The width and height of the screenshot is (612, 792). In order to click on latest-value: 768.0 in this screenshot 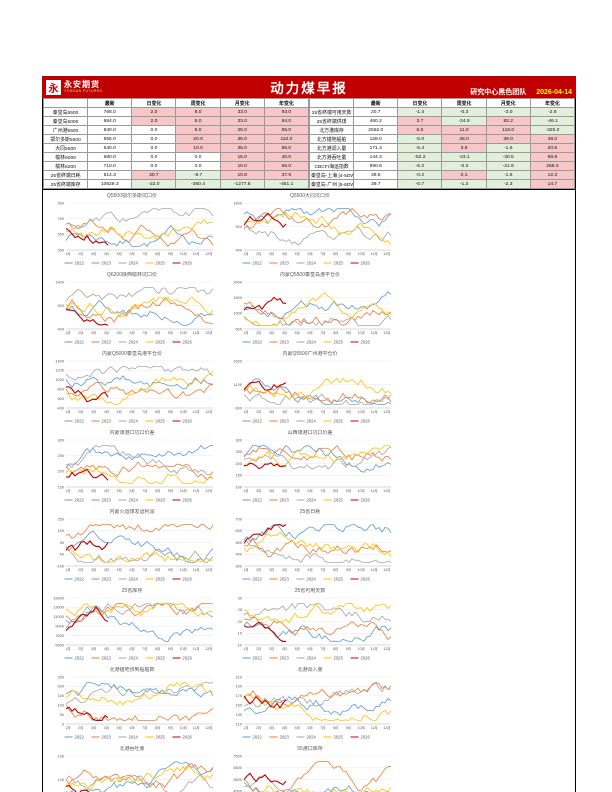, I will do `click(110, 112)`.